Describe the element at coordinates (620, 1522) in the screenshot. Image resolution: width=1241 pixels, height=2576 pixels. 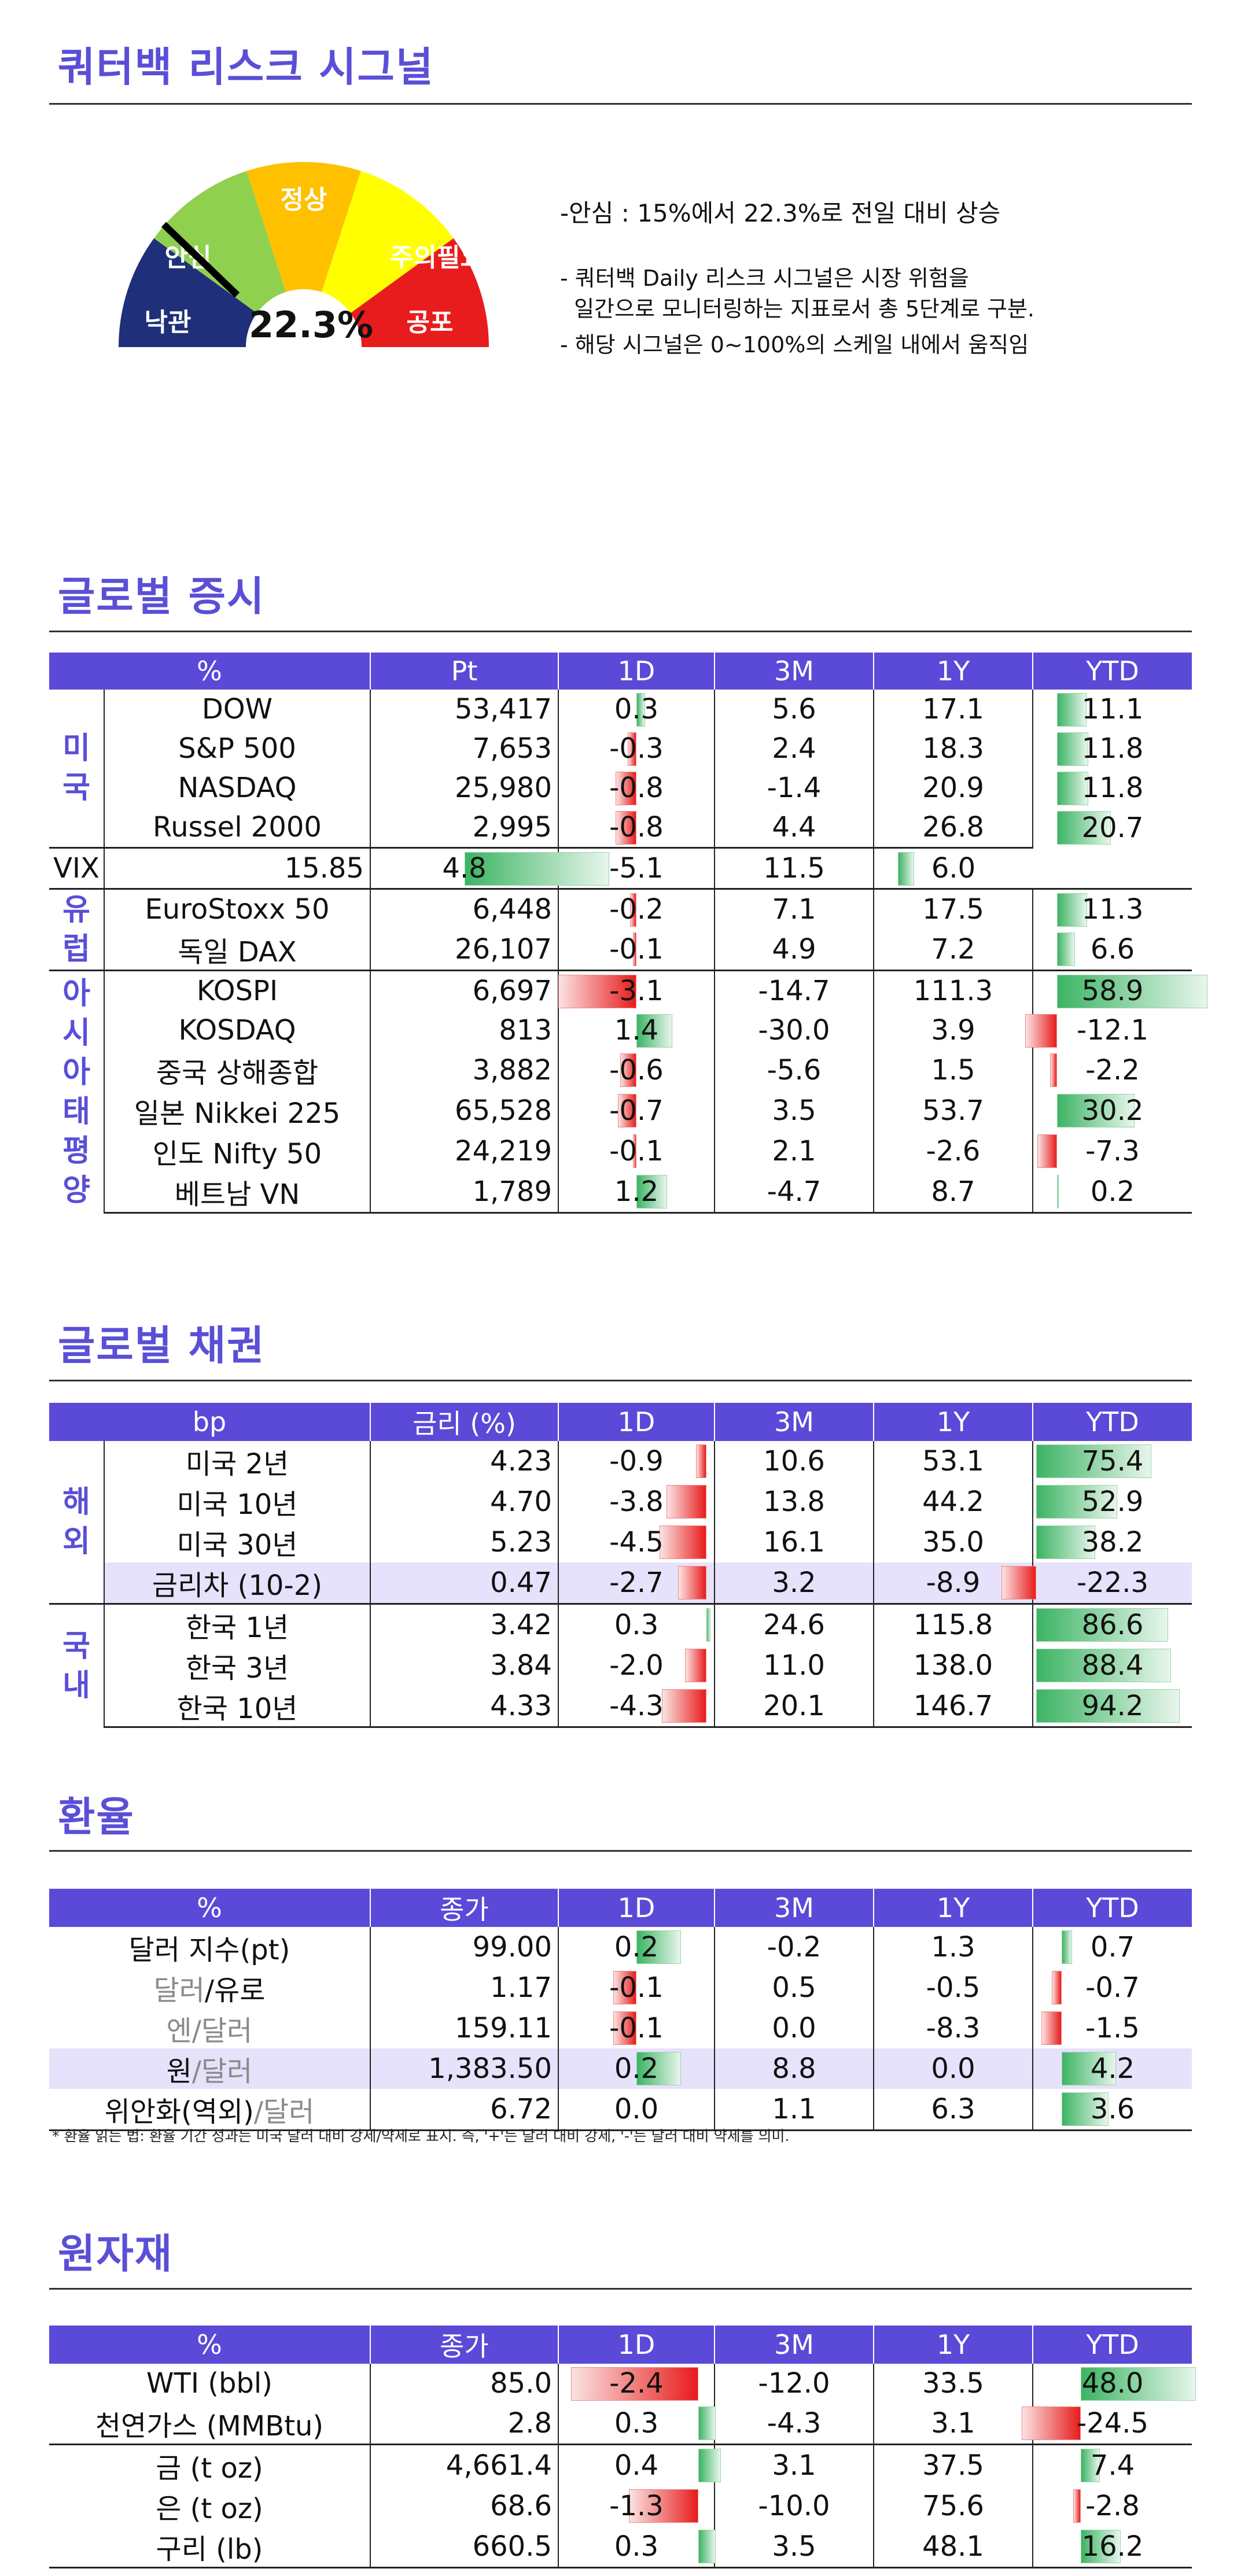
I see `bond-row: 해 외 미국 2년 4.23 -0.9 10.6 53.1 75.4` at that location.